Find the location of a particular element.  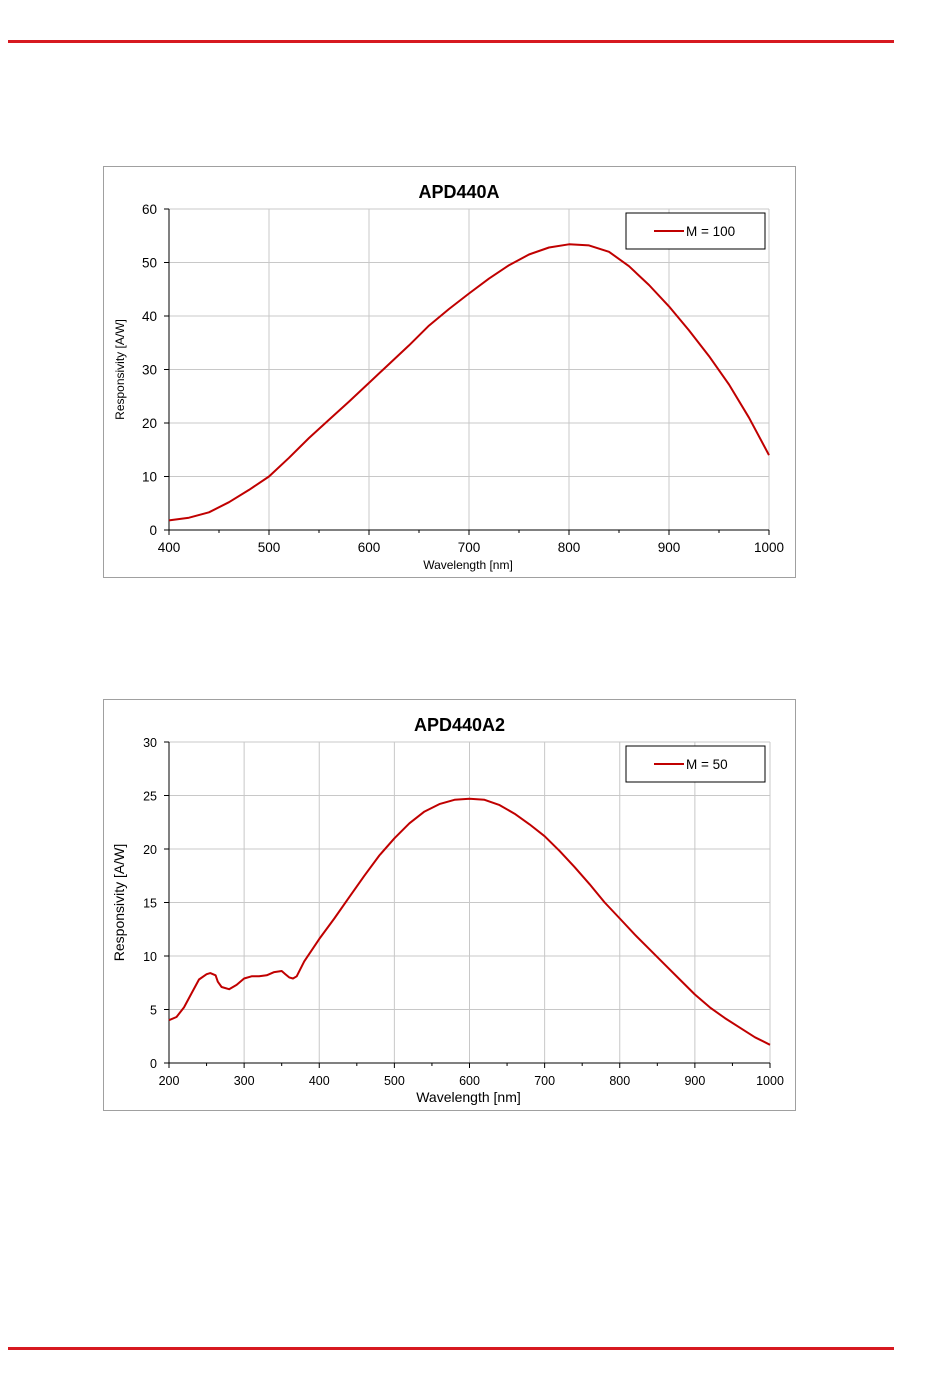

legend-label: M = 100 is located at coordinates (710, 231).